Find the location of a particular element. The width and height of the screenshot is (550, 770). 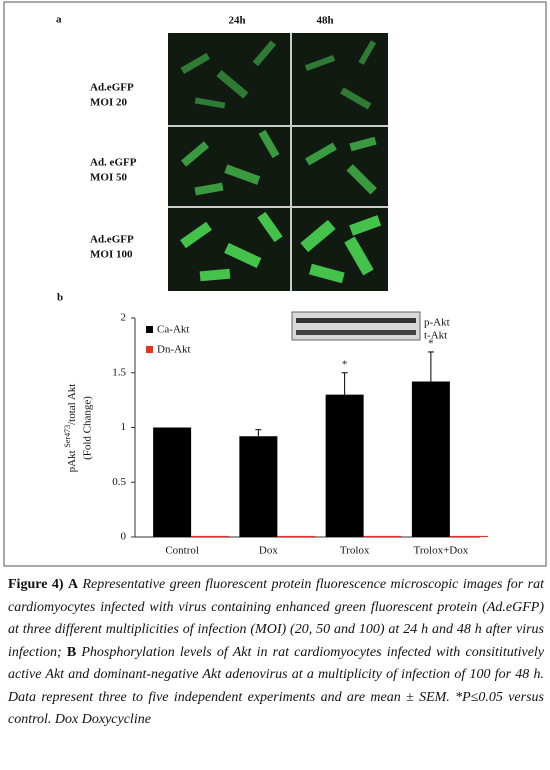

x-tick-label: Control is located at coordinates (182, 551).